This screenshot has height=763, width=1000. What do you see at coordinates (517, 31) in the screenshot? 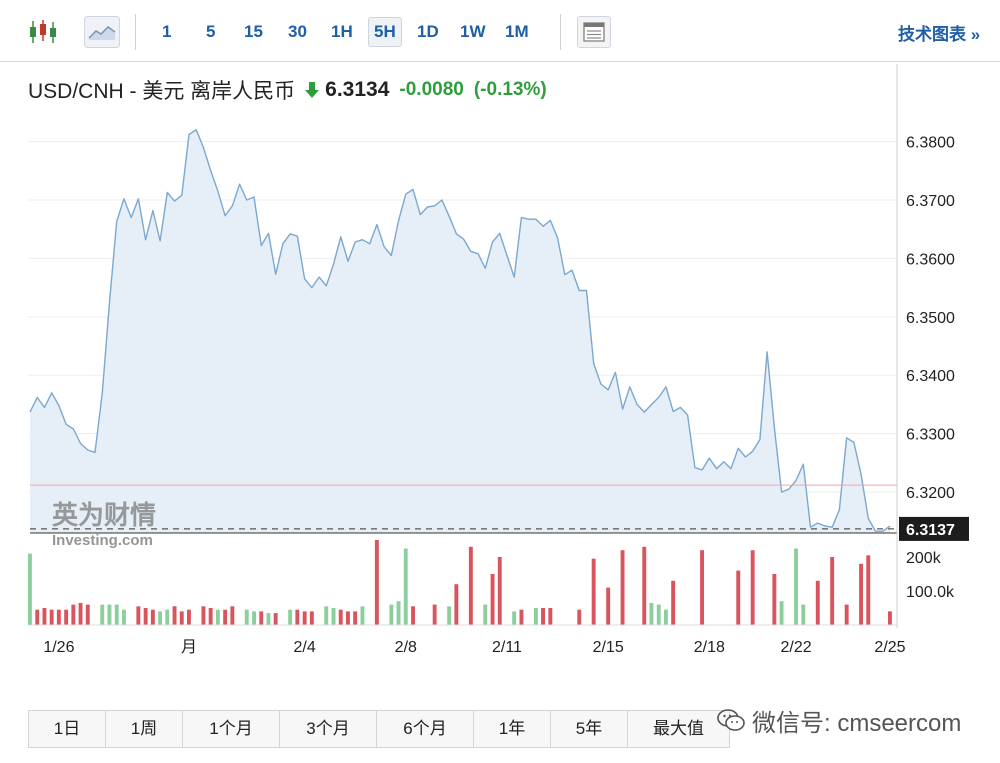
I see `interval-1m: 1M` at bounding box center [517, 31].